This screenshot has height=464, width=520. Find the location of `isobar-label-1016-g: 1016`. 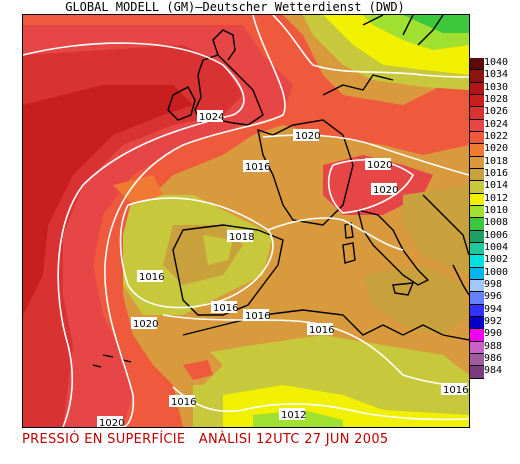

isobar-label-1016-g: 1016 is located at coordinates (454, 389).